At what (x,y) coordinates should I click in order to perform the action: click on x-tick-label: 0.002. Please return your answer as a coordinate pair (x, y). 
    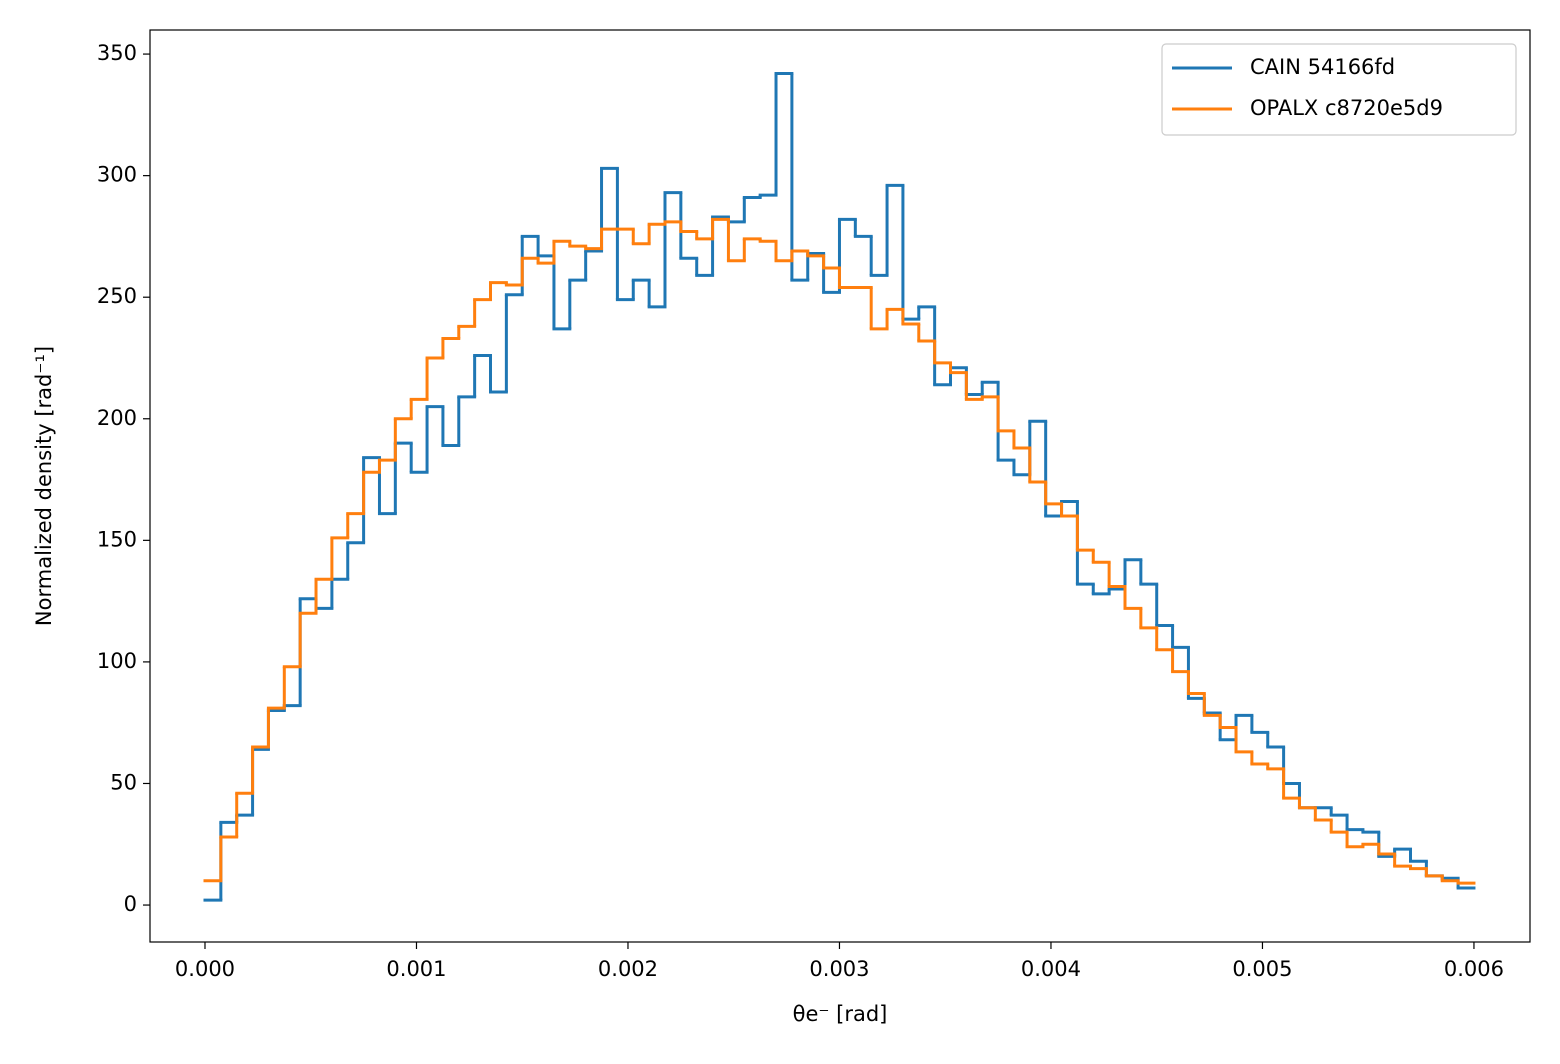
    Looking at the image, I should click on (628, 969).